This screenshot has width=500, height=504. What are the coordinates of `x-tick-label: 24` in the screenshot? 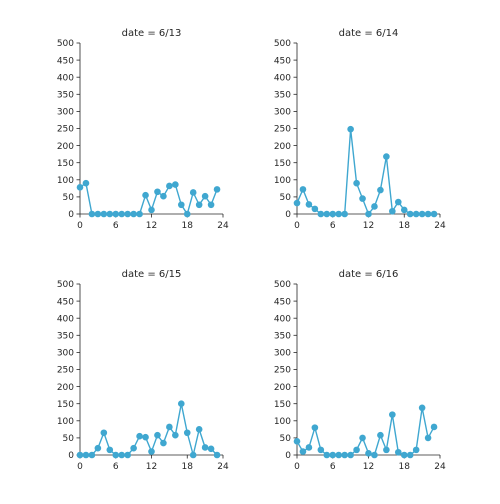 It's located at (440, 467).